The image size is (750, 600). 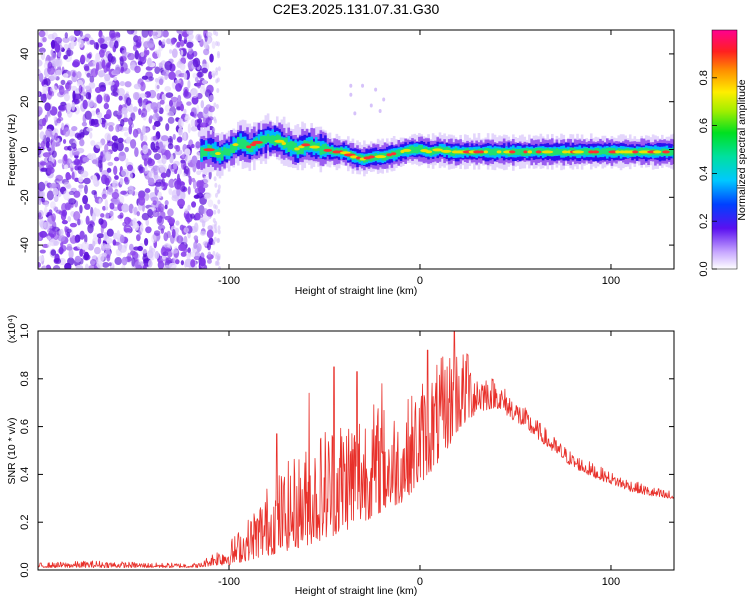 What do you see at coordinates (25, 197) in the screenshot?
I see `y-tick-label: -20` at bounding box center [25, 197].